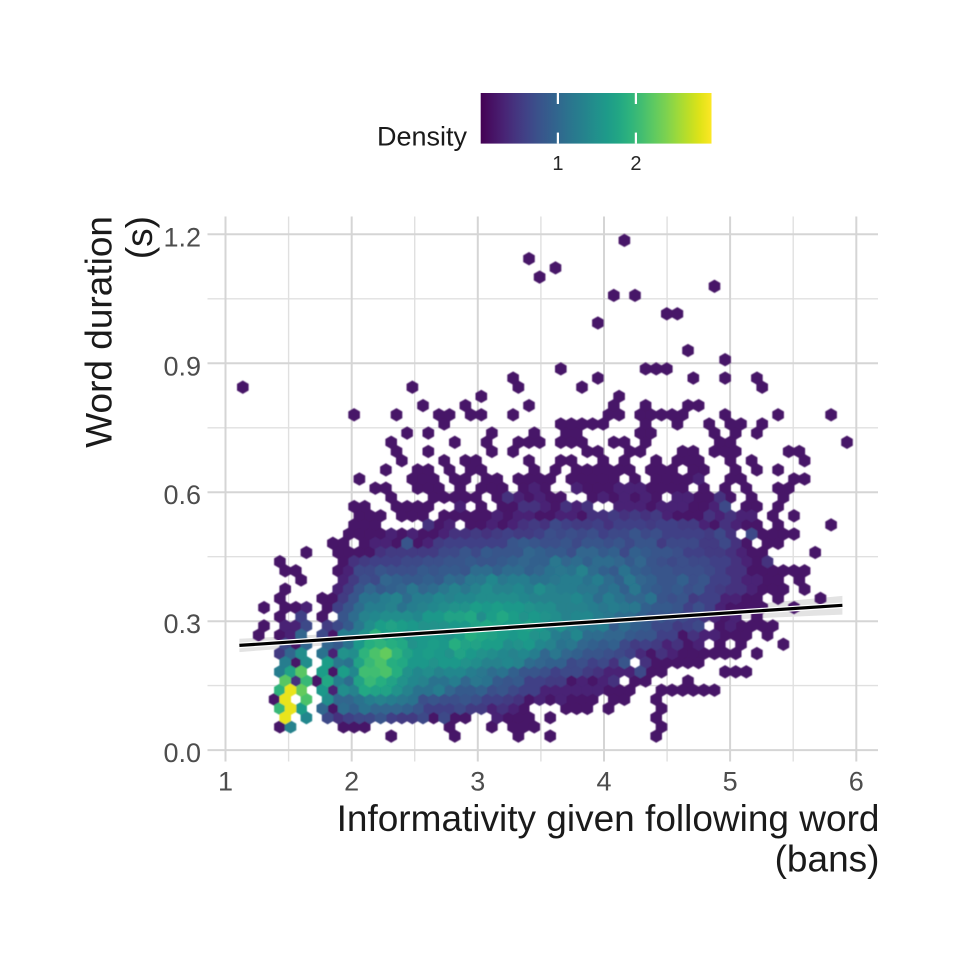  Describe the element at coordinates (477, 782) in the screenshot. I see `svg-text: 3` at that location.